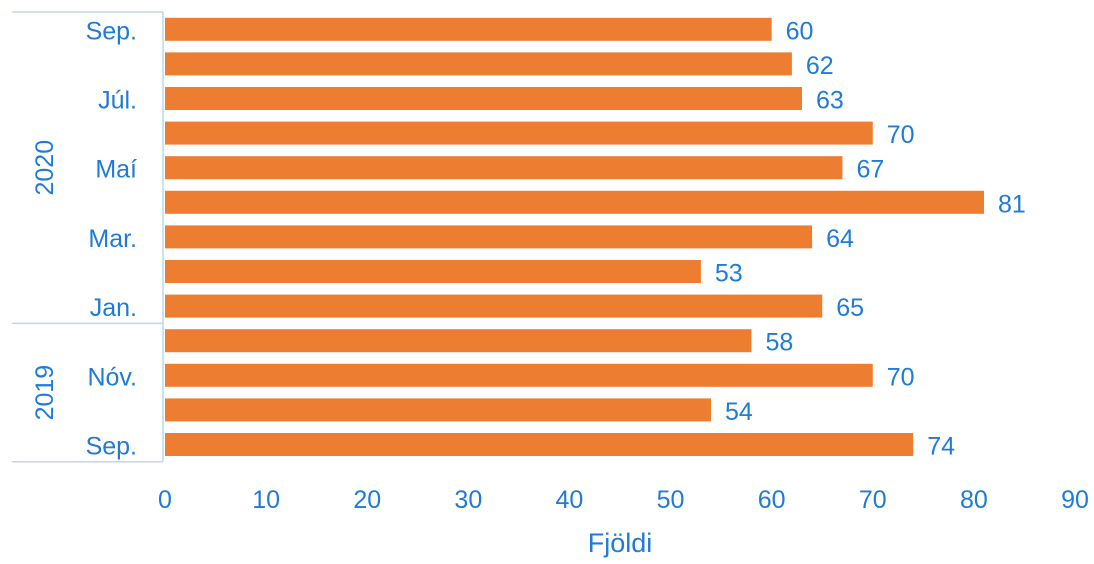 The image size is (1094, 564). I want to click on category-labels: Sep. Júl. Maí Mar. Jan. Nóv. Sep., so click(111, 238).